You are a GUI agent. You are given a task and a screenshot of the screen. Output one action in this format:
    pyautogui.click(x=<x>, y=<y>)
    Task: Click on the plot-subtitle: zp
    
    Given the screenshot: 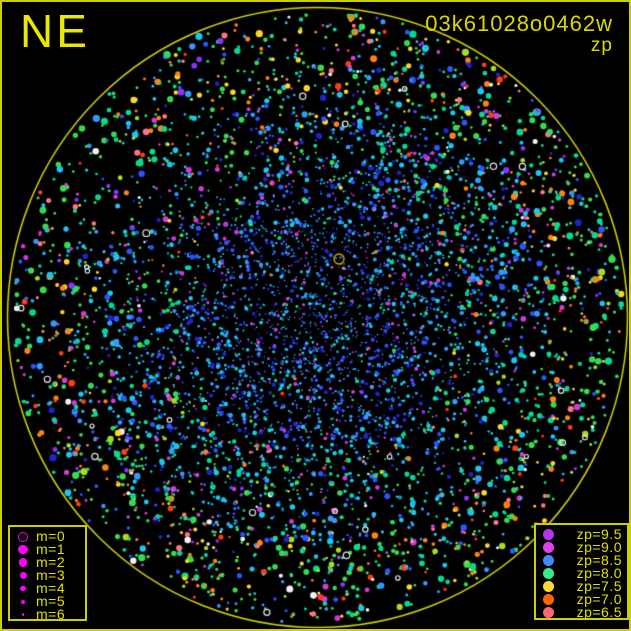 What is the action you would take?
    pyautogui.click(x=601, y=45)
    